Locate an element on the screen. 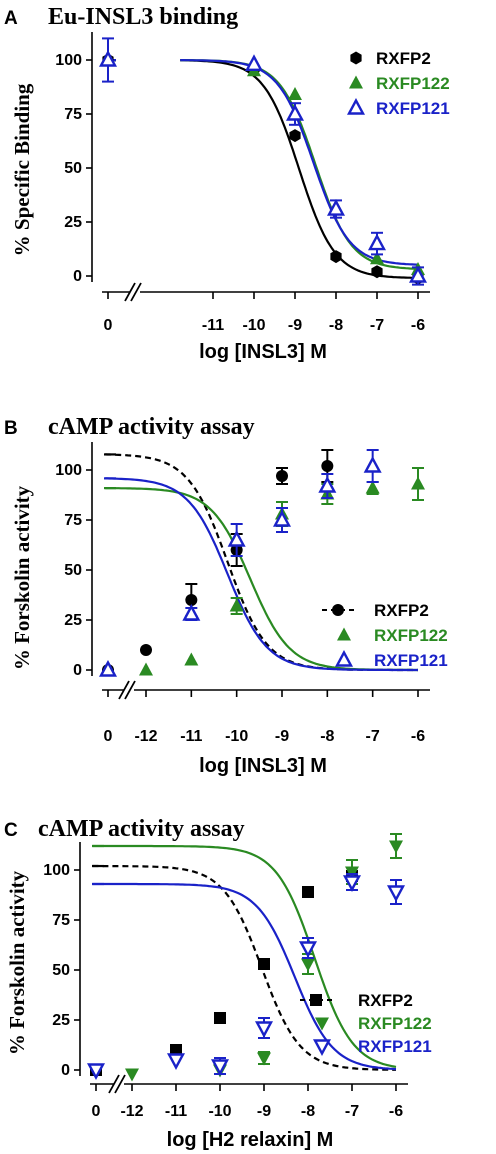 Image resolution: width=496 pixels, height=1154 pixels. panel-letter: C is located at coordinates (11, 830).